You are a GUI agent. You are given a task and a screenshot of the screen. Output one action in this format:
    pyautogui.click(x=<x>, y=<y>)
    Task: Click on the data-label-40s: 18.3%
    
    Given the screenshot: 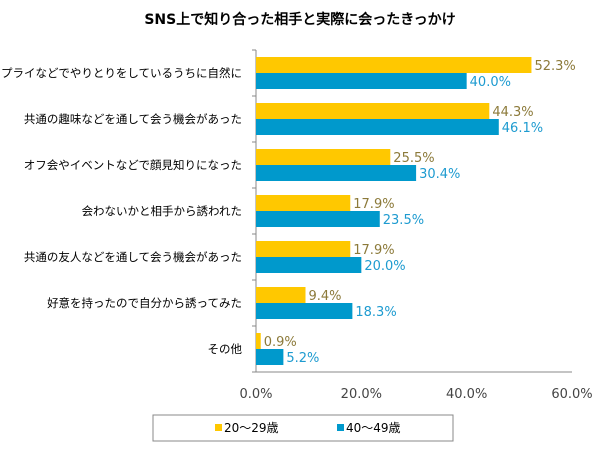 What is the action you would take?
    pyautogui.click(x=375, y=312)
    